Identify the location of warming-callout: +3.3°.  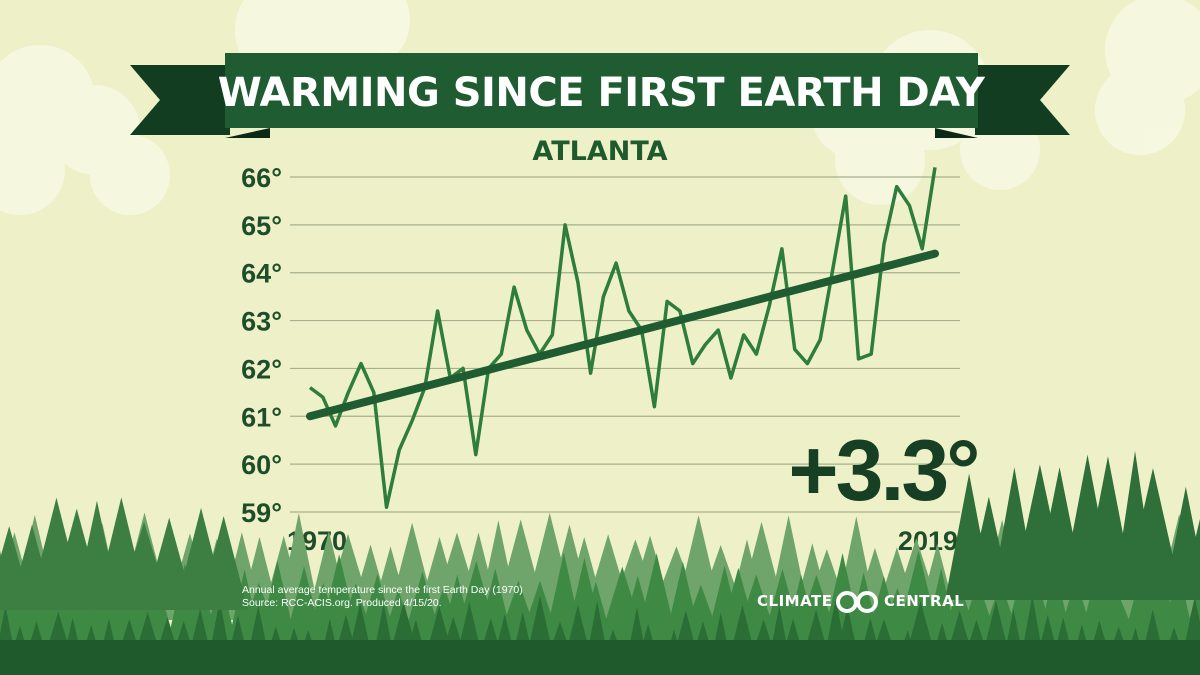
(882, 471).